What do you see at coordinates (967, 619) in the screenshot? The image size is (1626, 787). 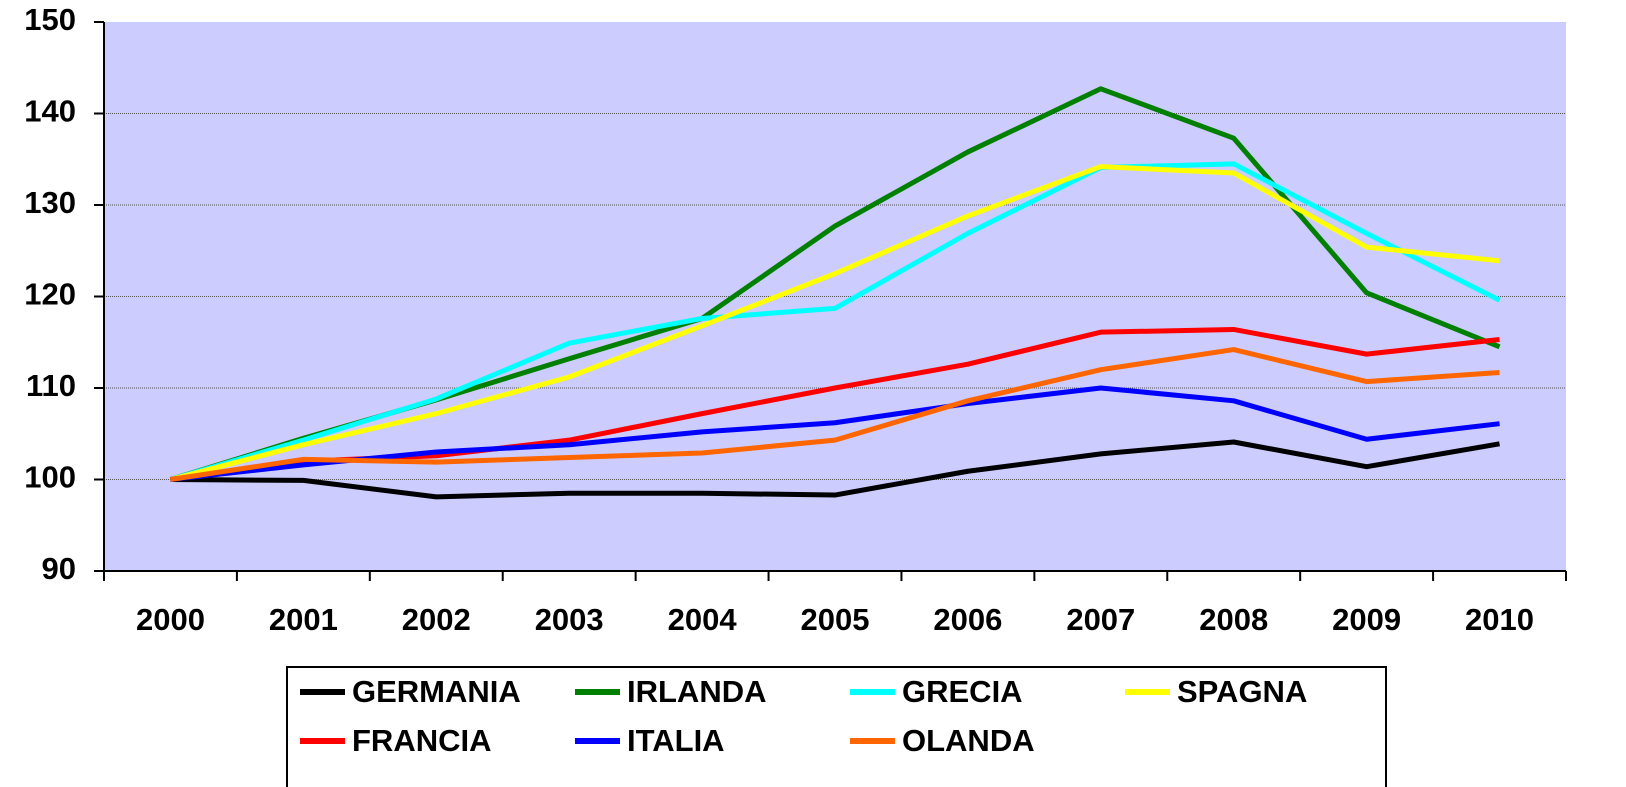 I see `x-tick-label: 2006` at bounding box center [967, 619].